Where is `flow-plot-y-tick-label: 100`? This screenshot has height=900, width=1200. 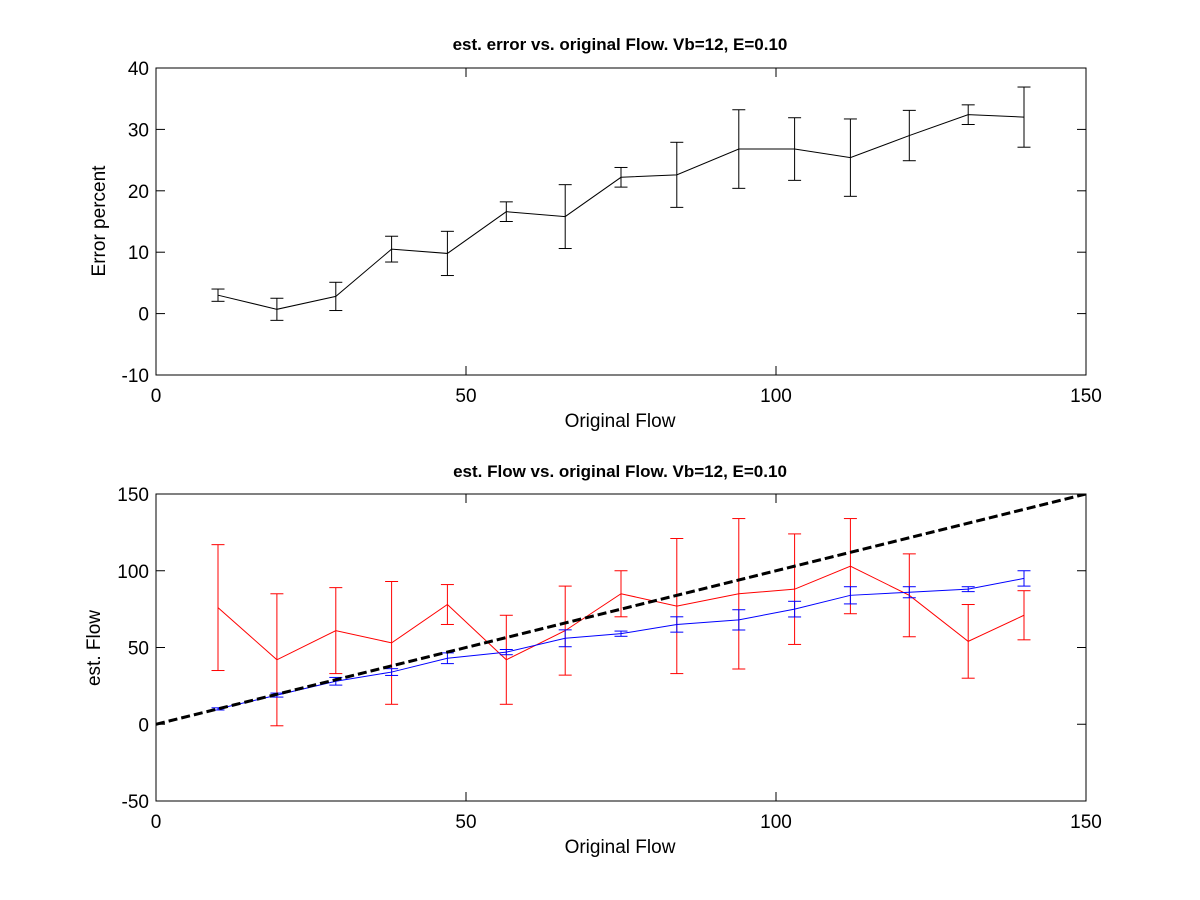 flow-plot-y-tick-label: 100 is located at coordinates (133, 572).